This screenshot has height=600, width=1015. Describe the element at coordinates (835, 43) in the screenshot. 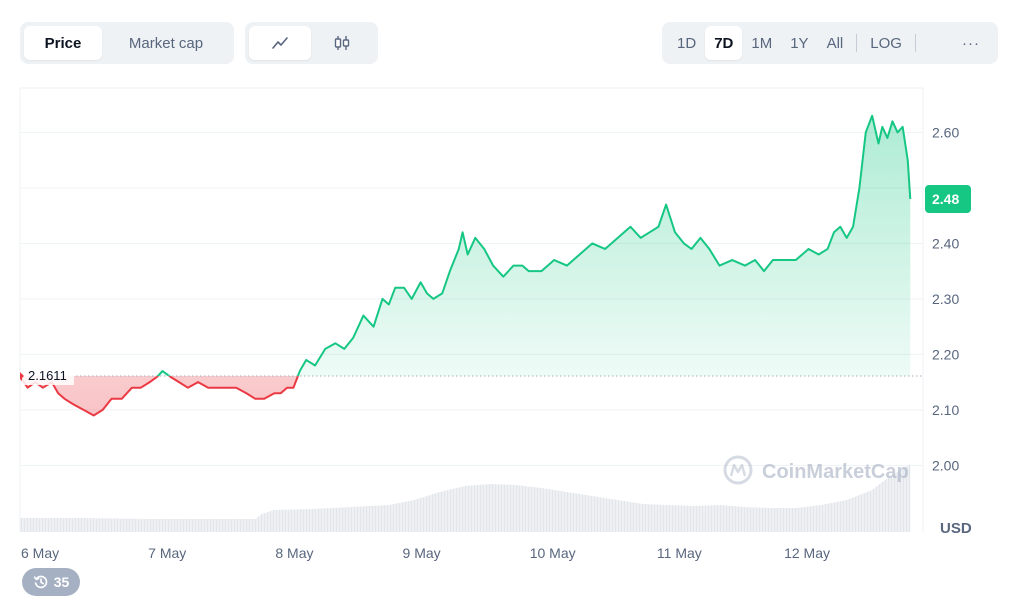

I see `range-all-button: All` at that location.